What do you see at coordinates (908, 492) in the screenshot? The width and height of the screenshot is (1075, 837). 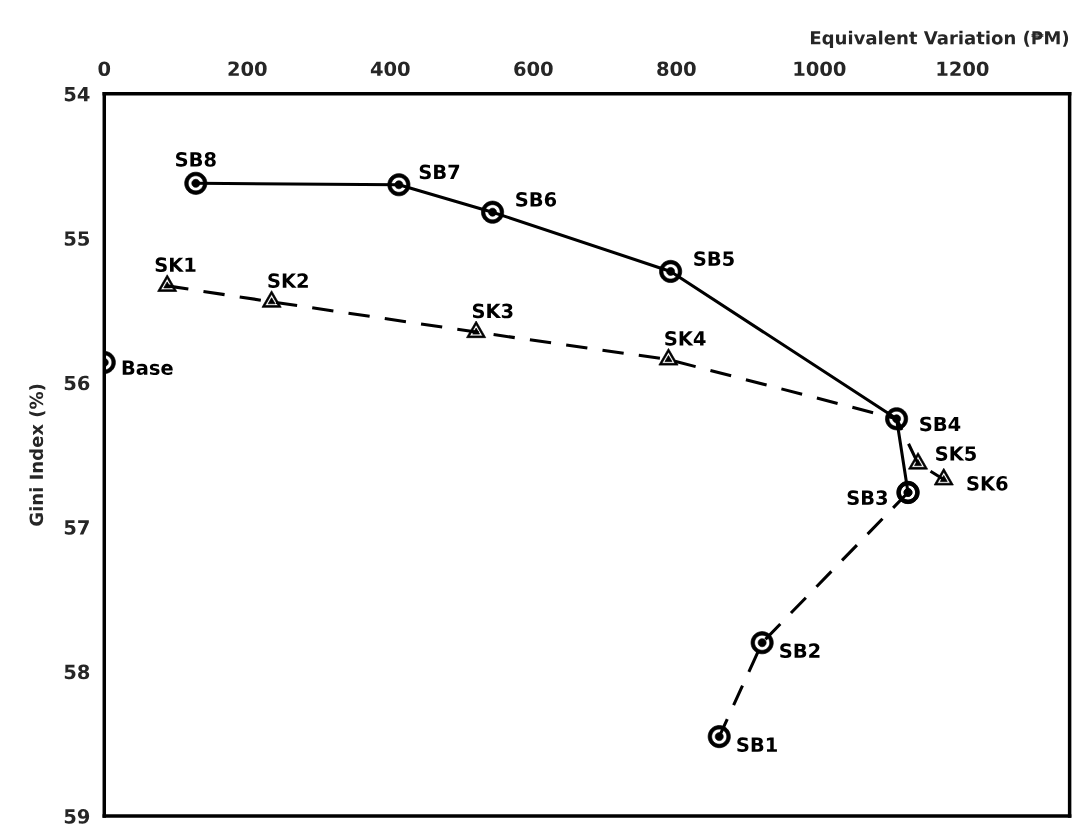 I see `point` at bounding box center [908, 492].